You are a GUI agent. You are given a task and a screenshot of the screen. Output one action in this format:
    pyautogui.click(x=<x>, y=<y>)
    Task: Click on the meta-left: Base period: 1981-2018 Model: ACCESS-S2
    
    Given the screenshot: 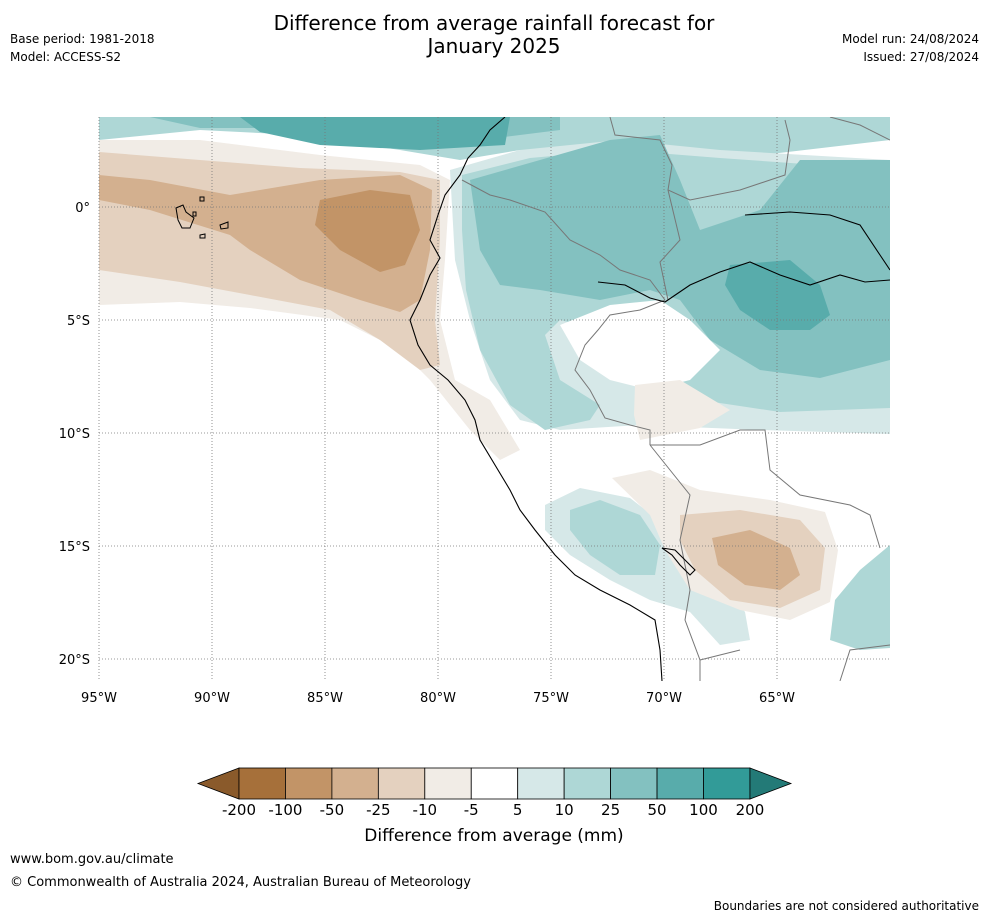 What is the action you would take?
    pyautogui.click(x=82, y=50)
    